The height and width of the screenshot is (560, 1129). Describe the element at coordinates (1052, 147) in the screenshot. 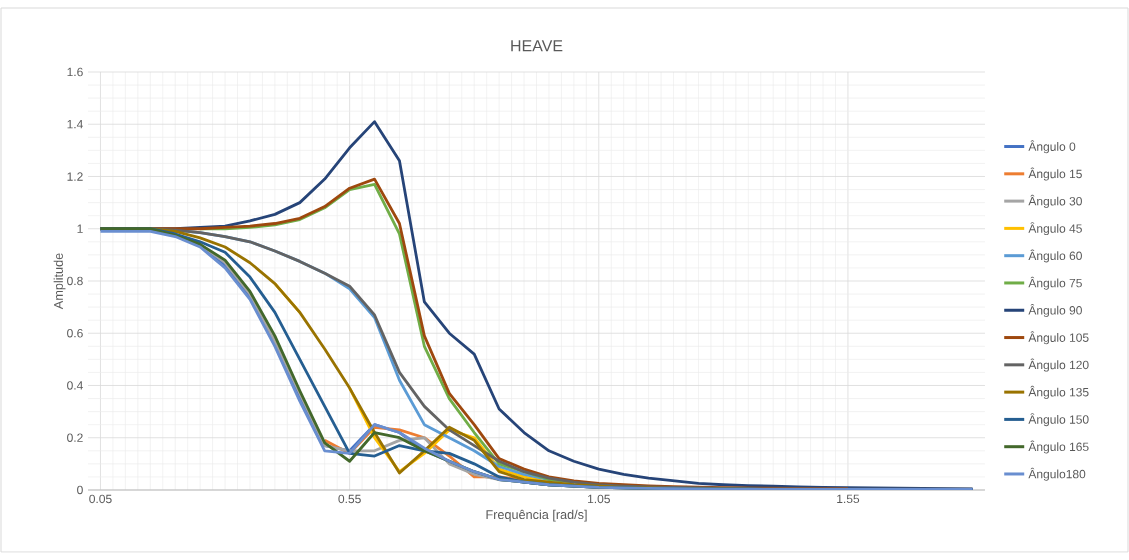

I see `legend-label: Ângulo 0` at that location.